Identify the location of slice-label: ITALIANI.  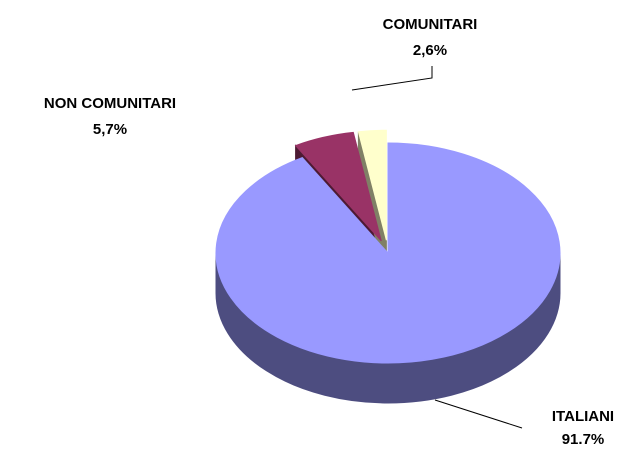
(583, 416).